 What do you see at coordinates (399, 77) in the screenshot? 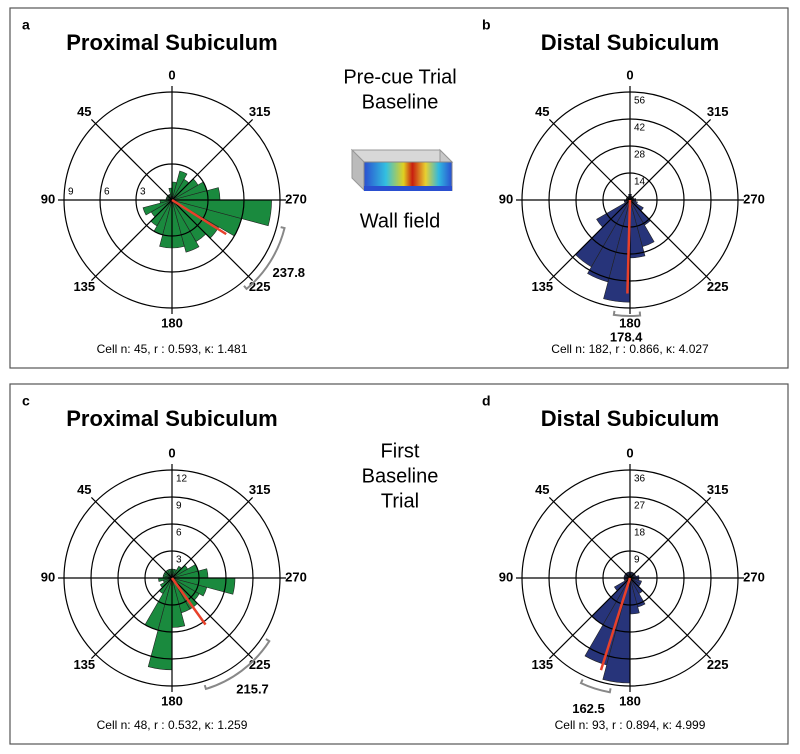
I see `middle-text: Pre-cue Trial` at bounding box center [399, 77].